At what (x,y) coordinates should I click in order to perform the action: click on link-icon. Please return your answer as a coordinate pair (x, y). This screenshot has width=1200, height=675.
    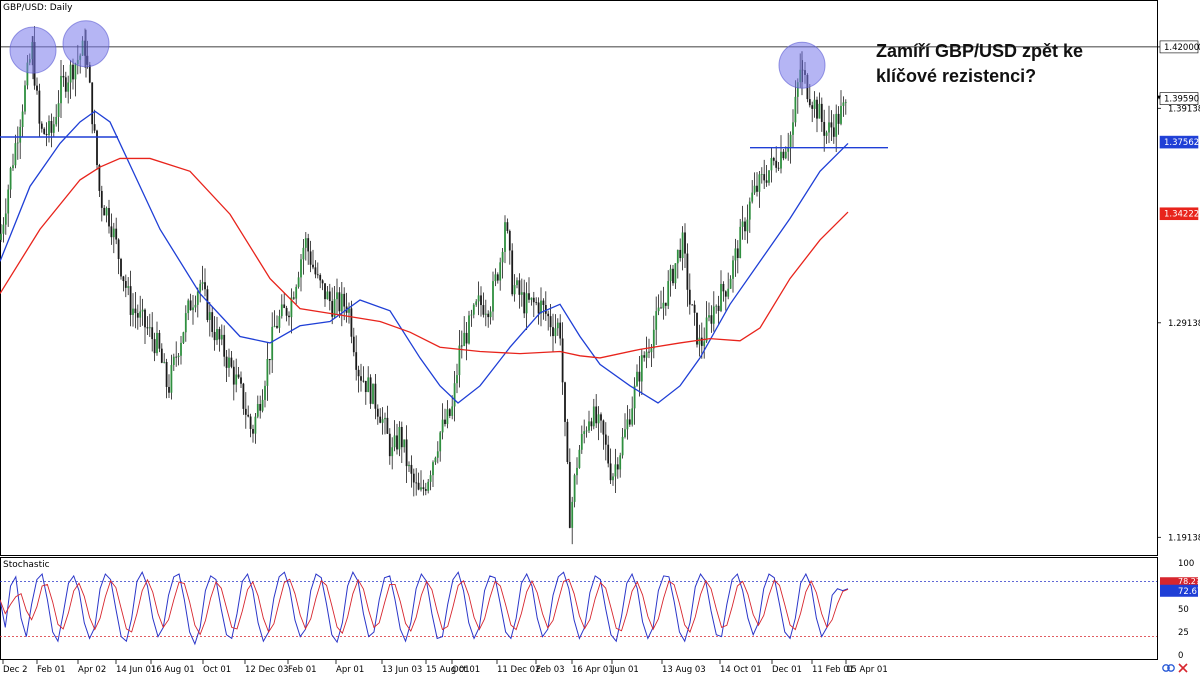
    Looking at the image, I should click on (1168, 668).